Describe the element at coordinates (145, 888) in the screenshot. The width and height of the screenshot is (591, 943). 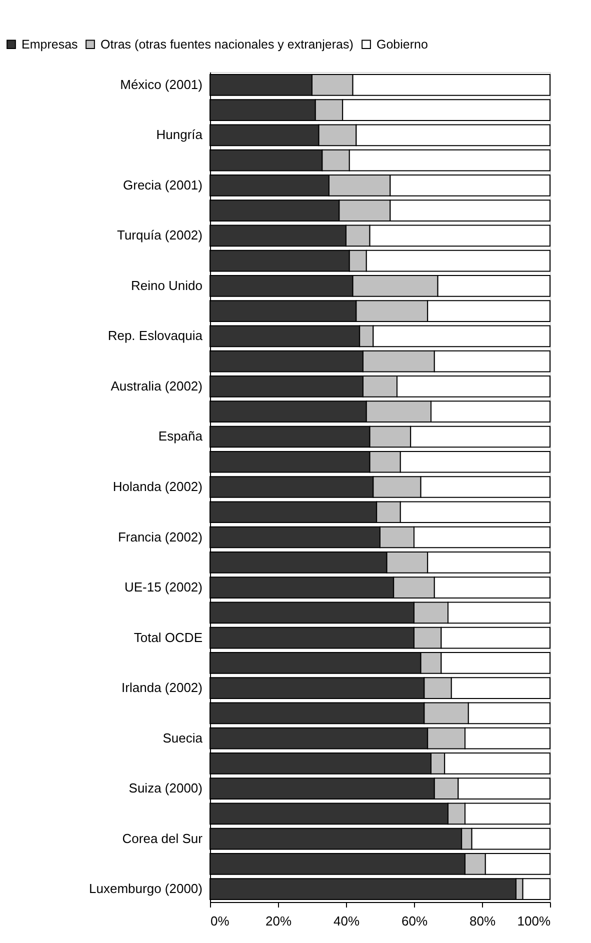
I see `y-tick-label: Luxemburgo (2000)` at that location.